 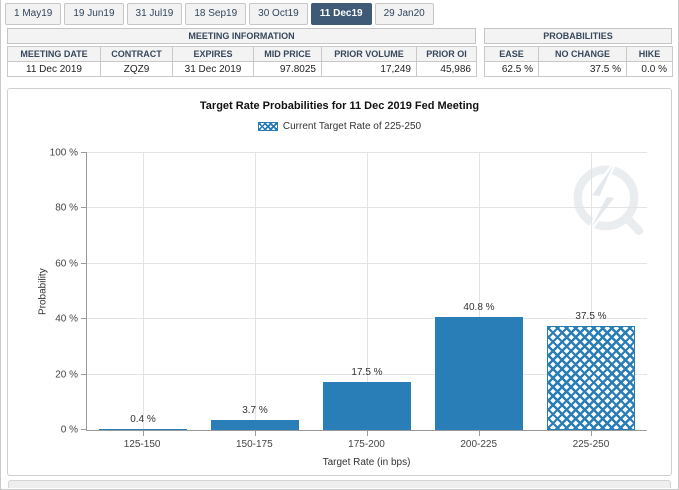 I want to click on col-expires: EXPIRES, so click(x=213, y=54).